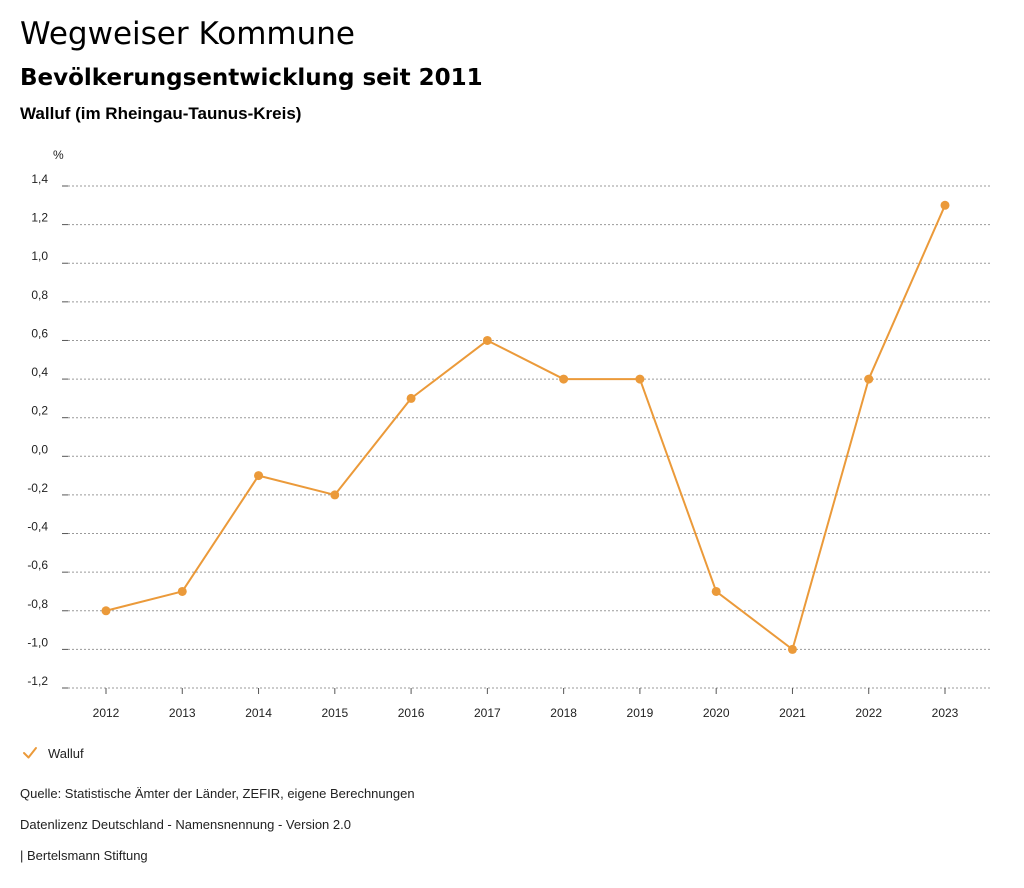 The height and width of the screenshot is (888, 1024). I want to click on y-tick-label: -1,2, so click(37, 681).